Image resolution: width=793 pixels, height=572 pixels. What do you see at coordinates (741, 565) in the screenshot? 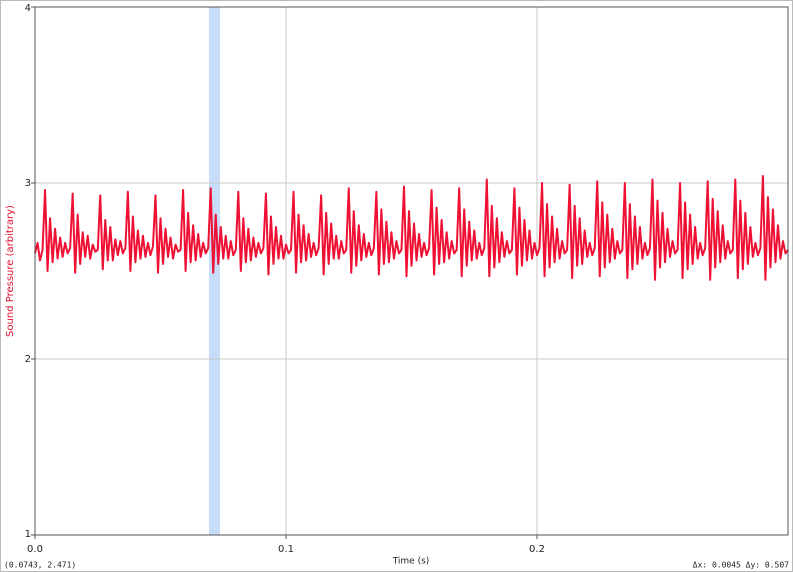
I see `delta-readout: Δx: 0.0045 Δy: 0.507` at bounding box center [741, 565].